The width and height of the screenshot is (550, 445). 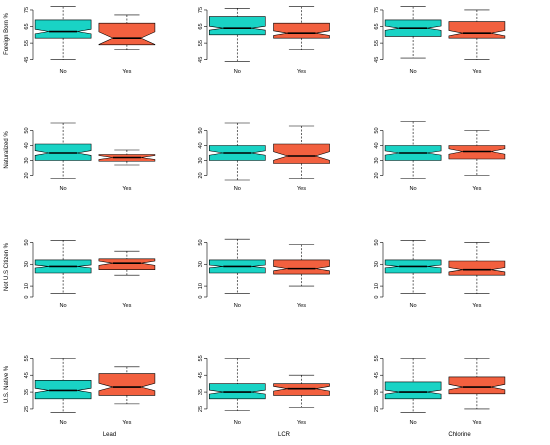 I want to click on y-axis-label: Naturalized %, so click(x=7, y=150).